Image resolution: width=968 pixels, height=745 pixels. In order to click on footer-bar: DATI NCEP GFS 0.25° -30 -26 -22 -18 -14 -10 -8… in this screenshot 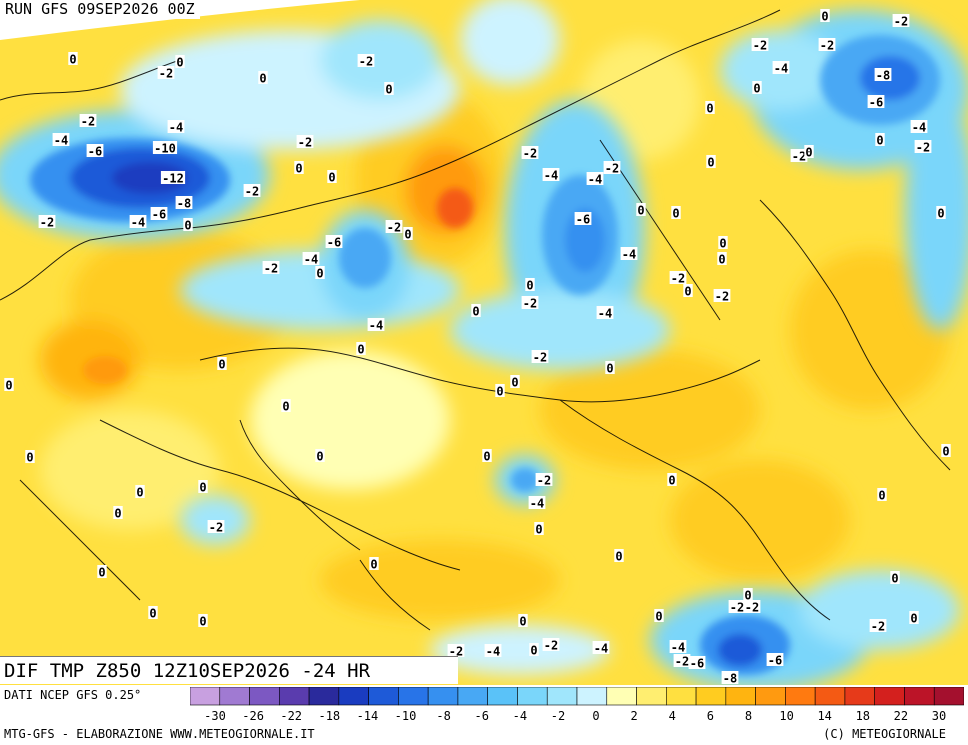, I will do `click(484, 715)`.